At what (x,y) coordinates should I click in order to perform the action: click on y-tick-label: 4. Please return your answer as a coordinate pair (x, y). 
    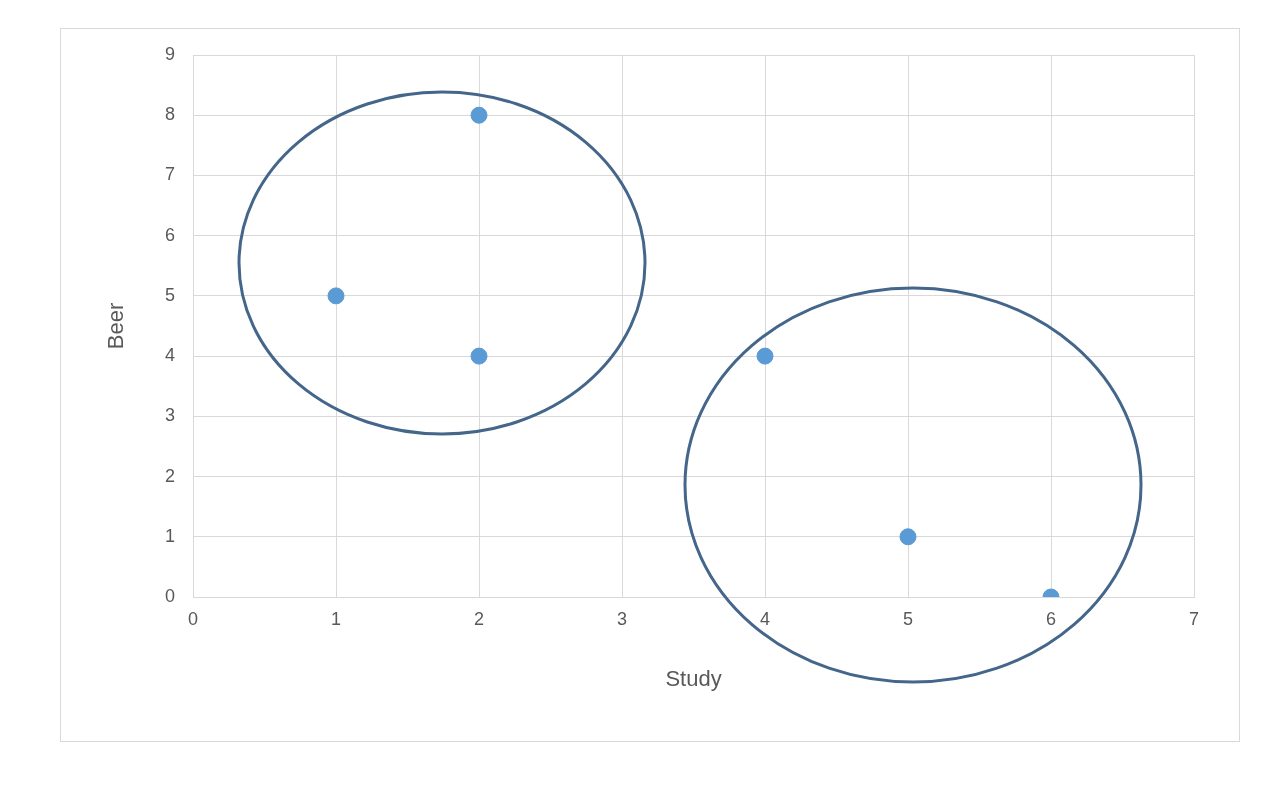
    Looking at the image, I should click on (169, 355).